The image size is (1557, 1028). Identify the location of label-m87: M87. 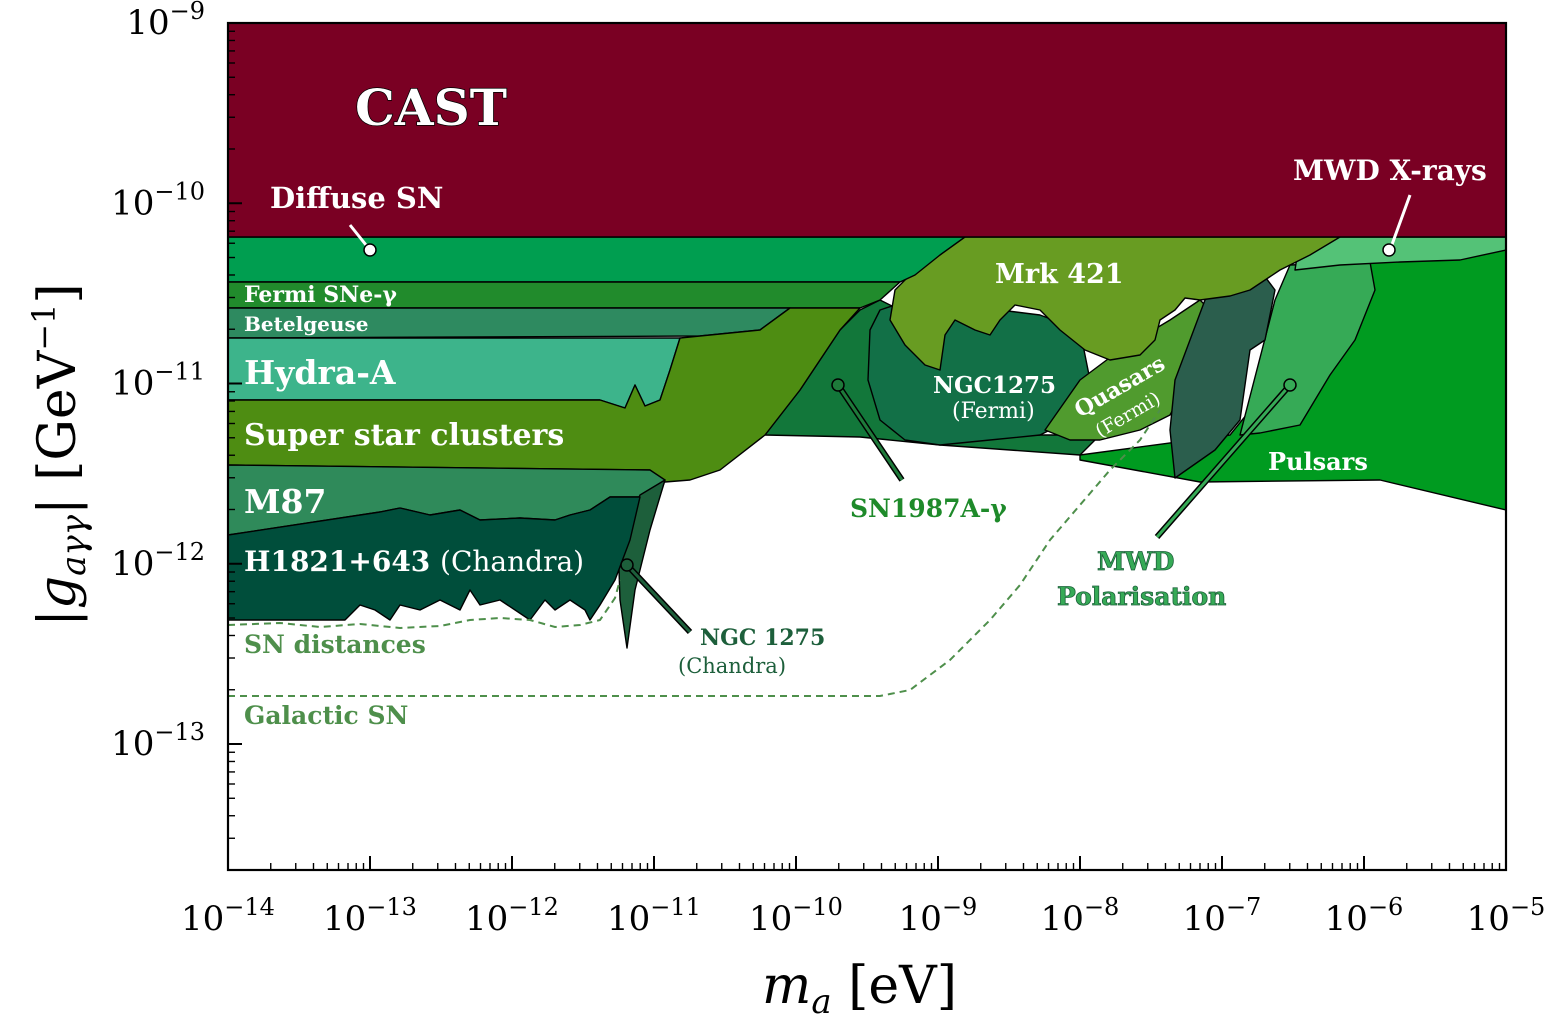
(285, 501).